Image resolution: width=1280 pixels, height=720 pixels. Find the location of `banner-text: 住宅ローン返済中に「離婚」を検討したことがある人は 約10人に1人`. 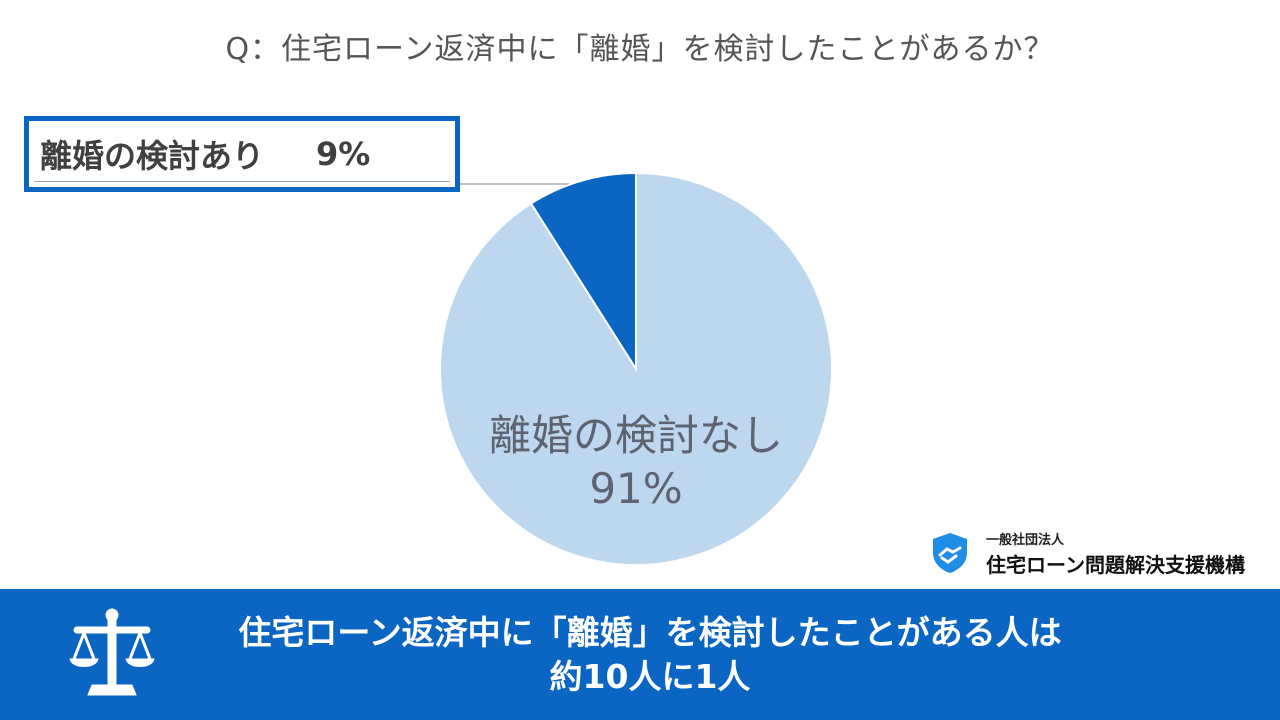

banner-text: 住宅ローン返済中に「離婚」を検討したことがある人は 約10人に1人 is located at coordinates (650, 655).